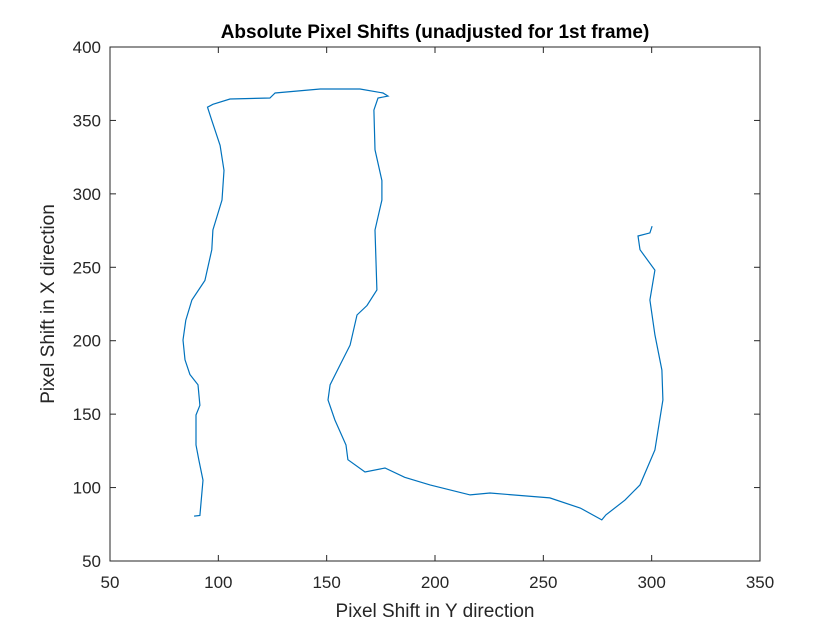  Describe the element at coordinates (48, 304) in the screenshot. I see `y-axis-label: Pixel Shift in X direction` at that location.